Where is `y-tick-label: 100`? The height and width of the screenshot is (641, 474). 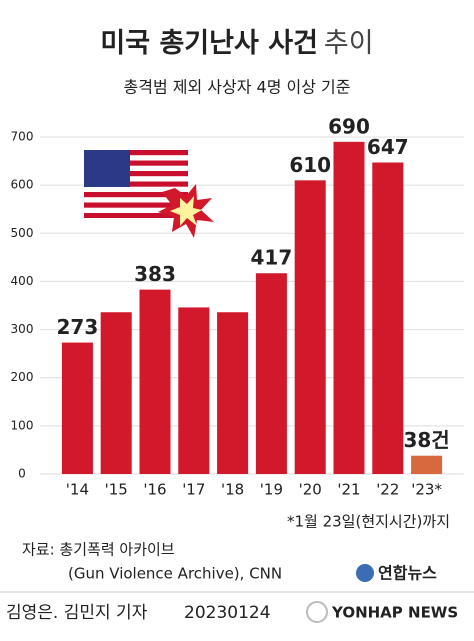
y-tick-label: 100 is located at coordinates (22, 425).